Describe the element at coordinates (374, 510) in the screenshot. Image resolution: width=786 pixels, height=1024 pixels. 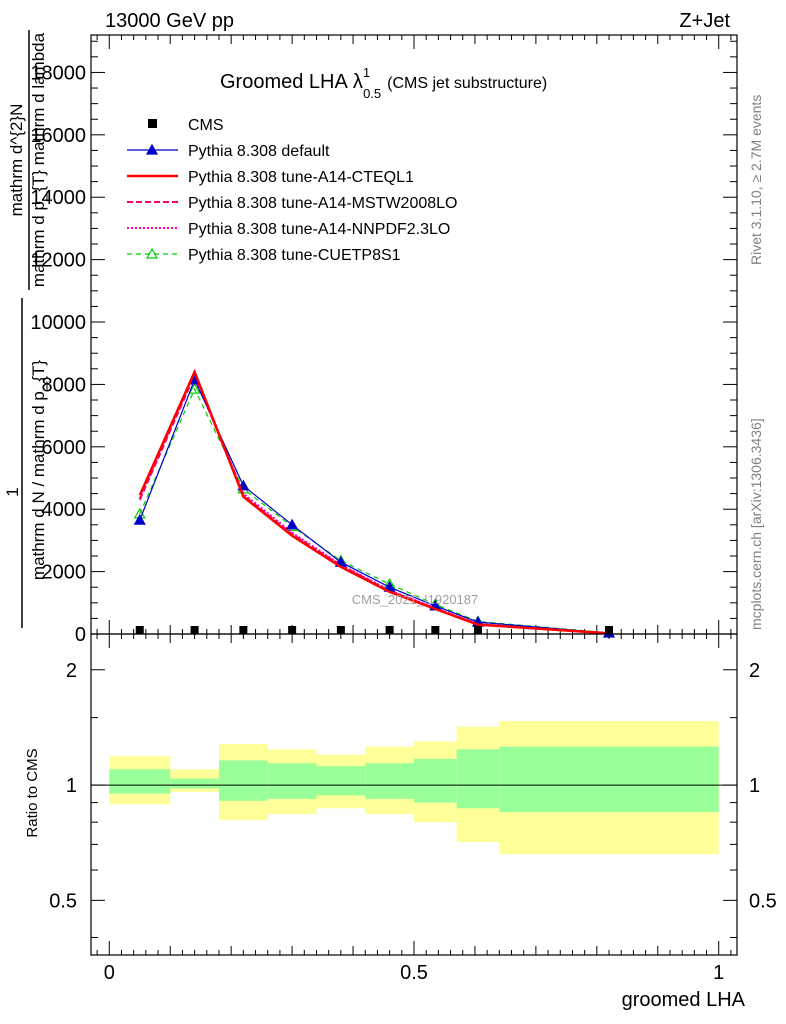
I see `series-line-cuetp` at that location.